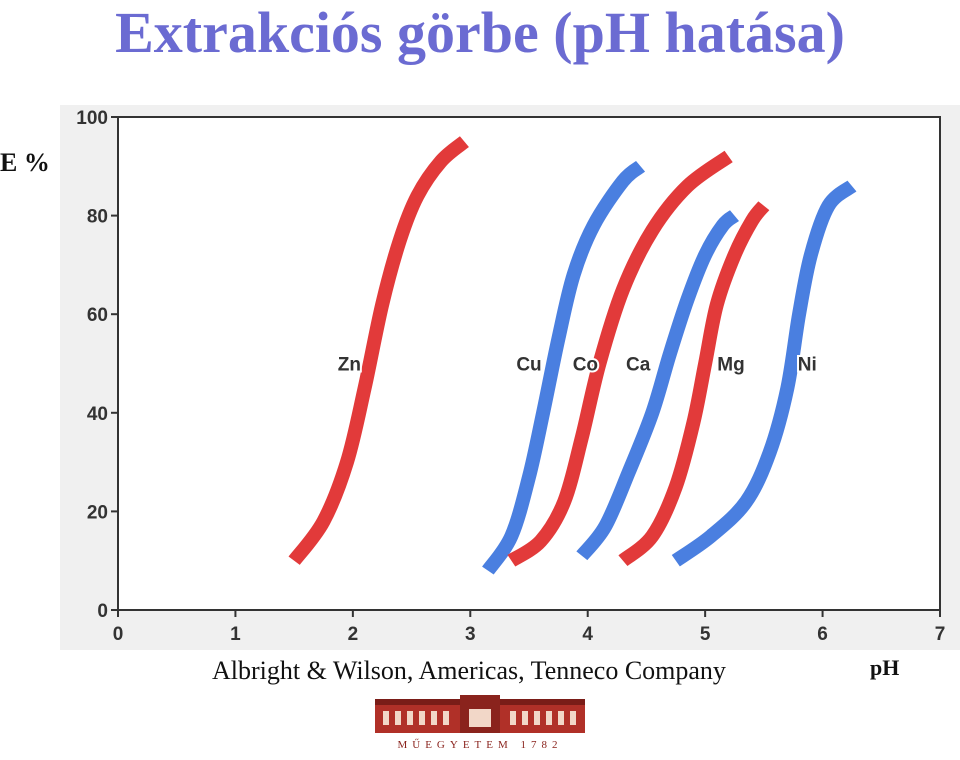  Describe the element at coordinates (730, 365) in the screenshot. I see `series-label-mg: Mg` at that location.